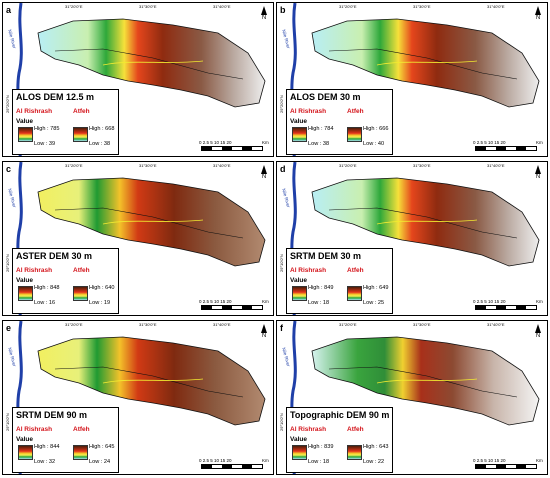 The width and height of the screenshot is (550, 478). I want to click on low-value: Low : 38, so click(319, 144).